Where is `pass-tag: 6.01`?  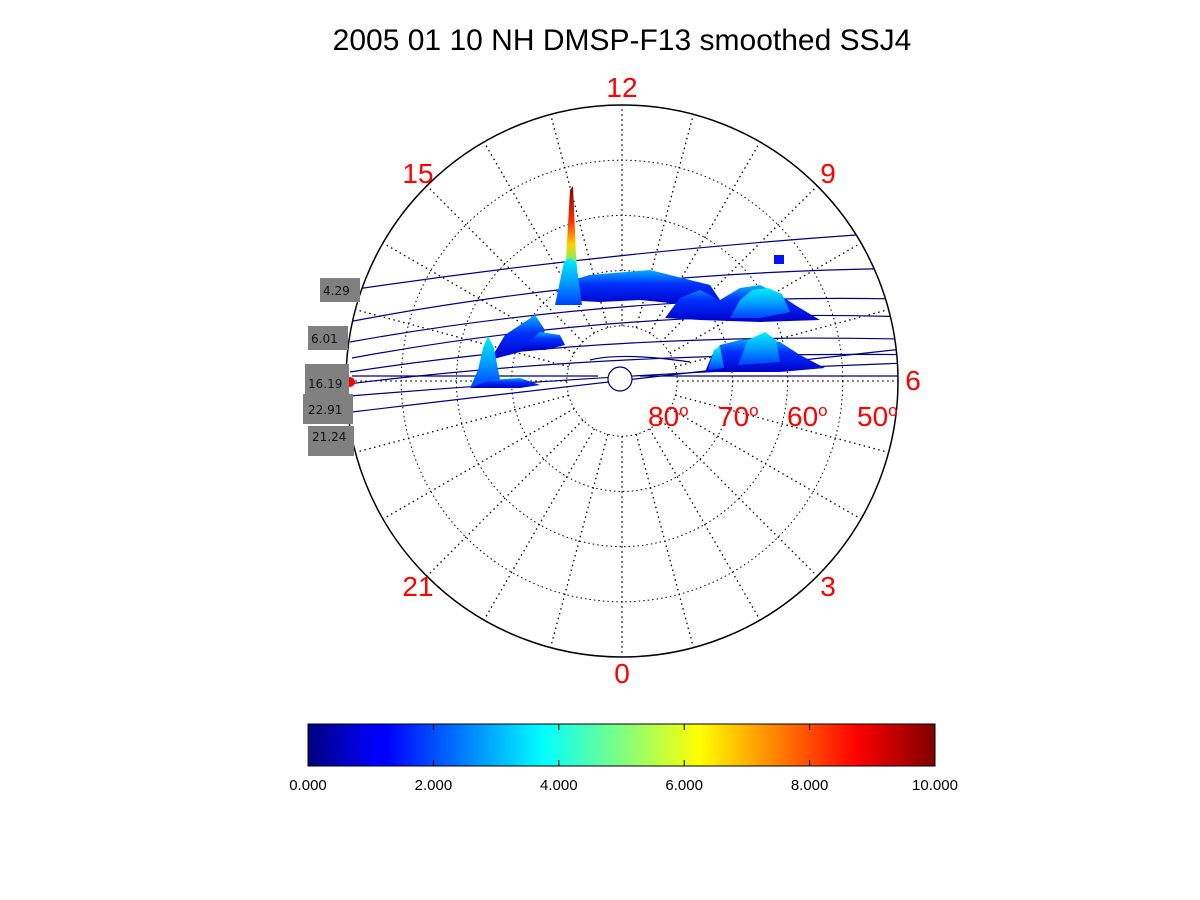
pass-tag: 6.01 is located at coordinates (328, 338).